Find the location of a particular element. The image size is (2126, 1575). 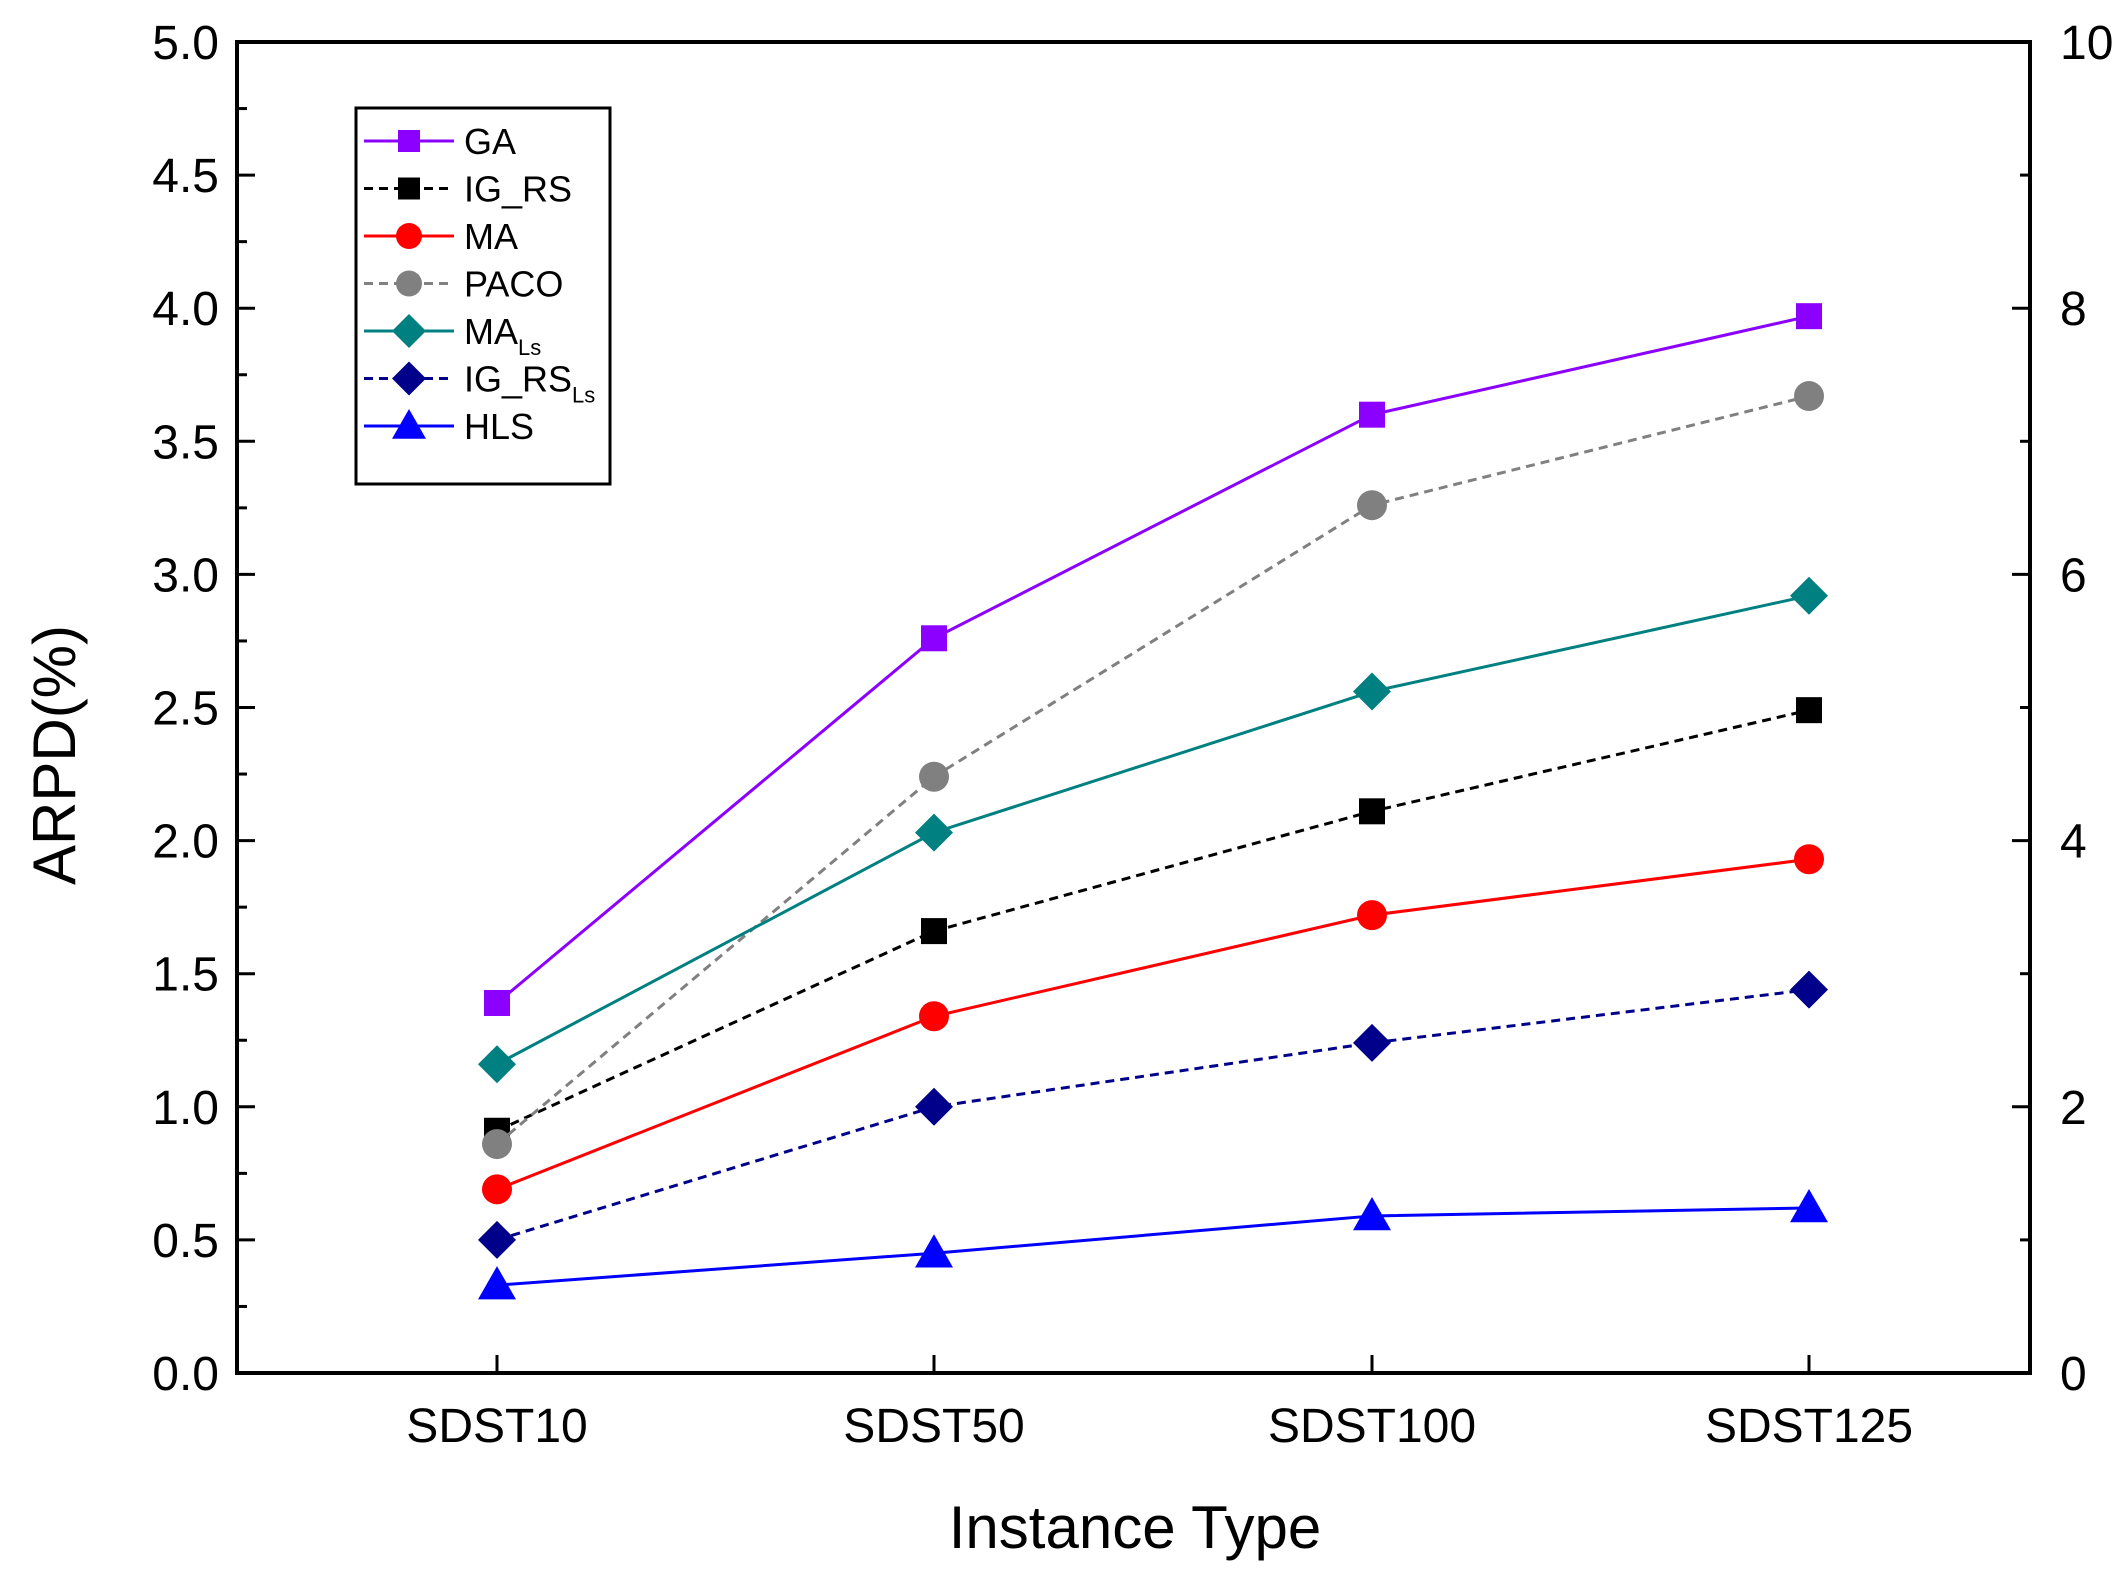

y-tick-label: 5.0 is located at coordinates (185, 43).